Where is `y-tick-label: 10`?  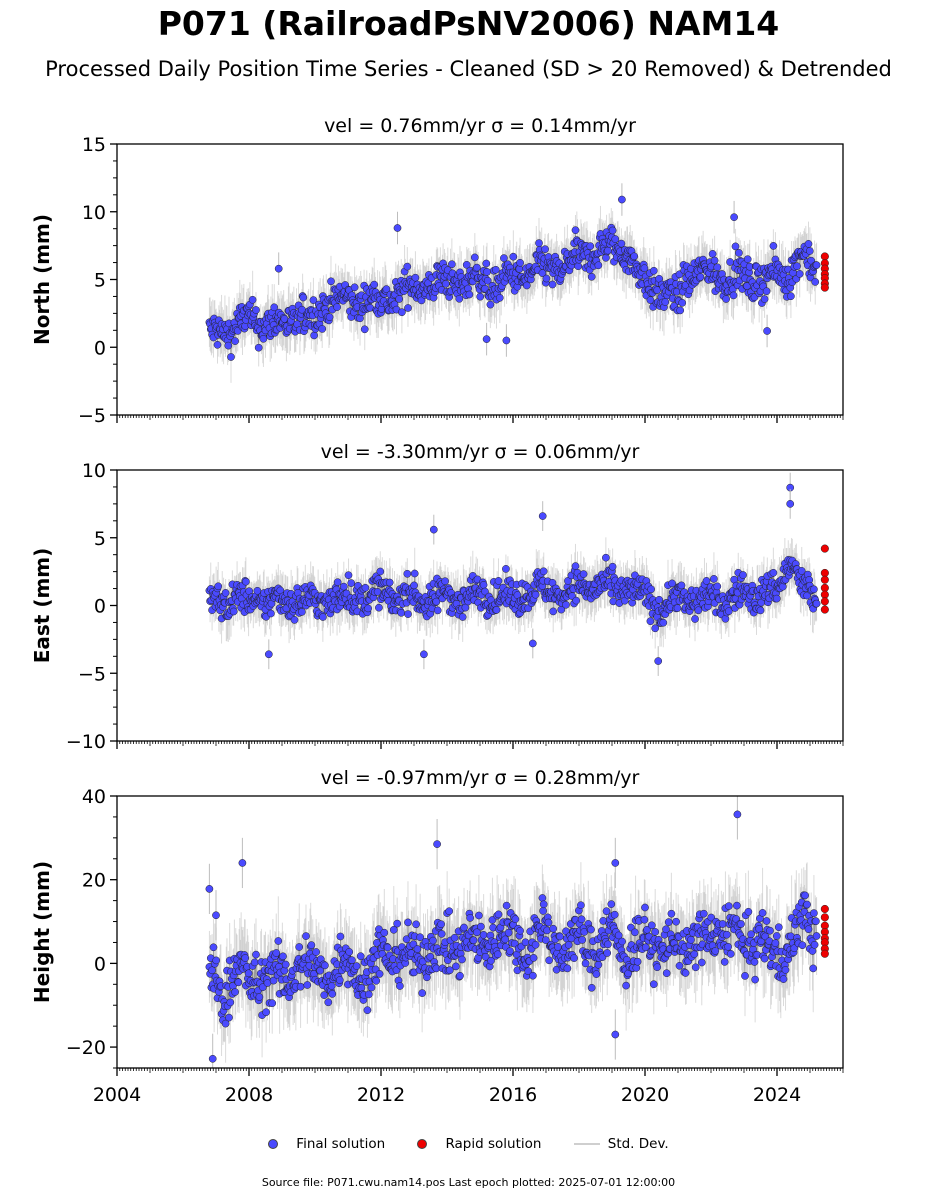
y-tick-label: 10 is located at coordinates (94, 213).